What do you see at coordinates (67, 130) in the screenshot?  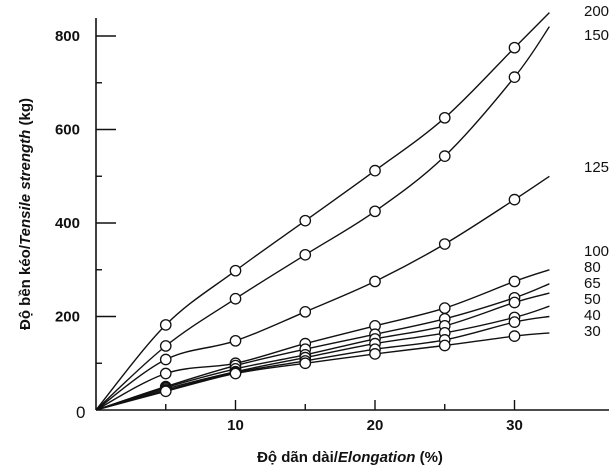 I see `y-tick-label: 600` at bounding box center [67, 130].